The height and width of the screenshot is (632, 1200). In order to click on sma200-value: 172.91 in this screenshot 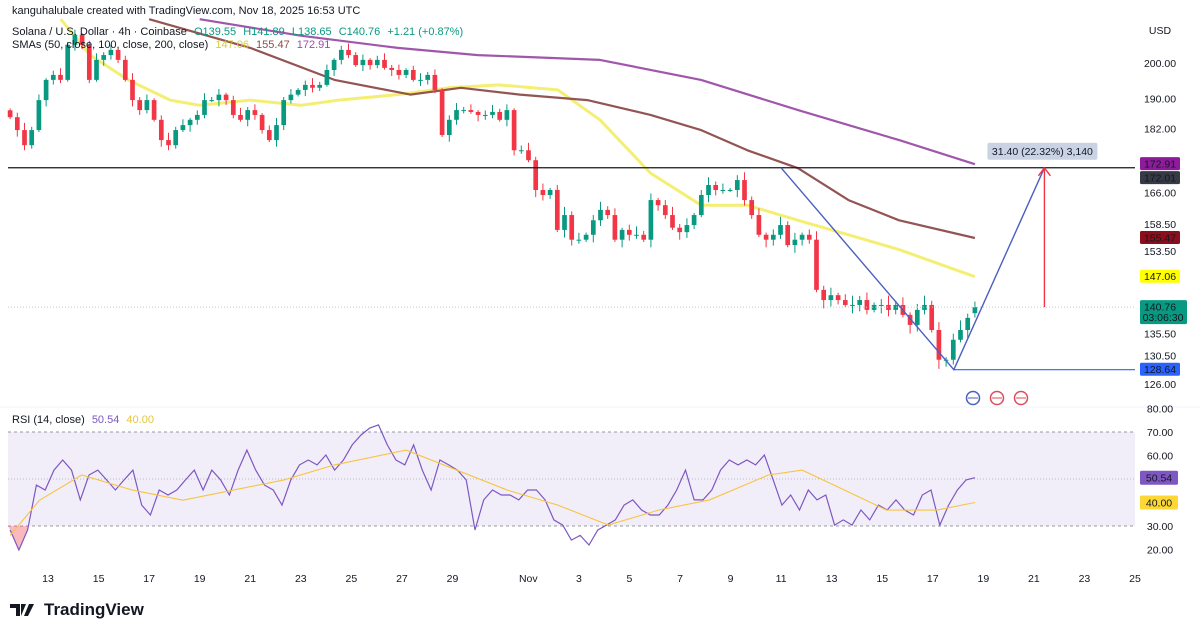, I will do `click(313, 45)`.